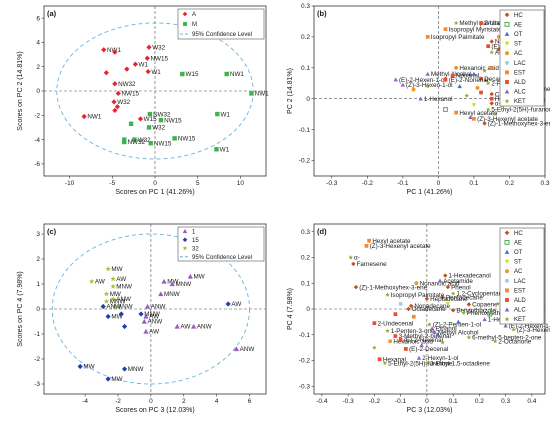 Image resolution: width=550 pixels, height=440 pixels. Describe the element at coordinates (430, 410) in the screenshot. I see `x-axis-label: PC 3 (12.03%)` at that location.